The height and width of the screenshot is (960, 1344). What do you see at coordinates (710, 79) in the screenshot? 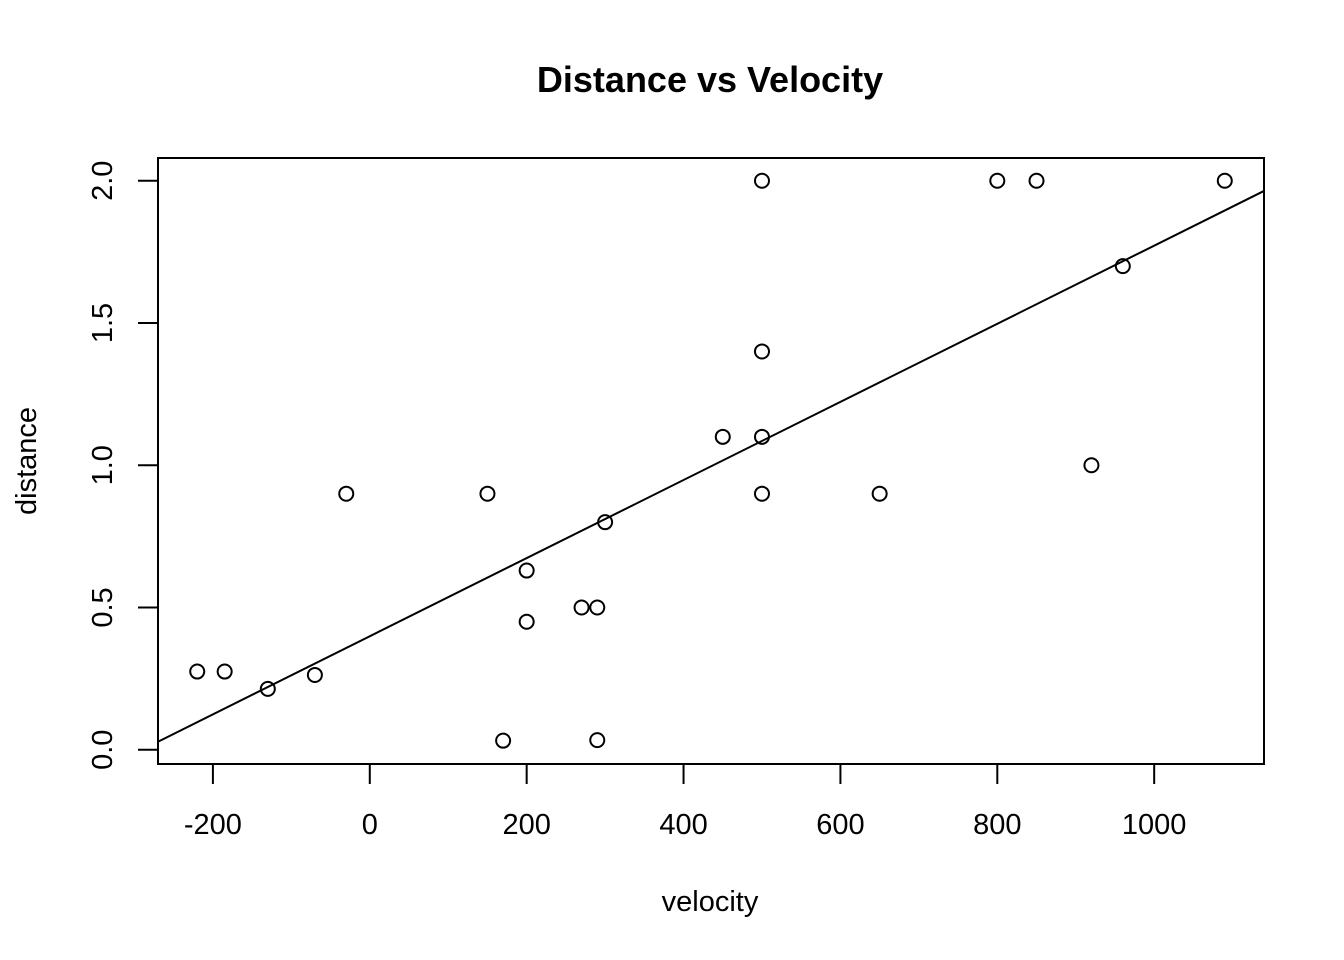
I see `chart-title: Distance vs Velocity` at bounding box center [710, 79].